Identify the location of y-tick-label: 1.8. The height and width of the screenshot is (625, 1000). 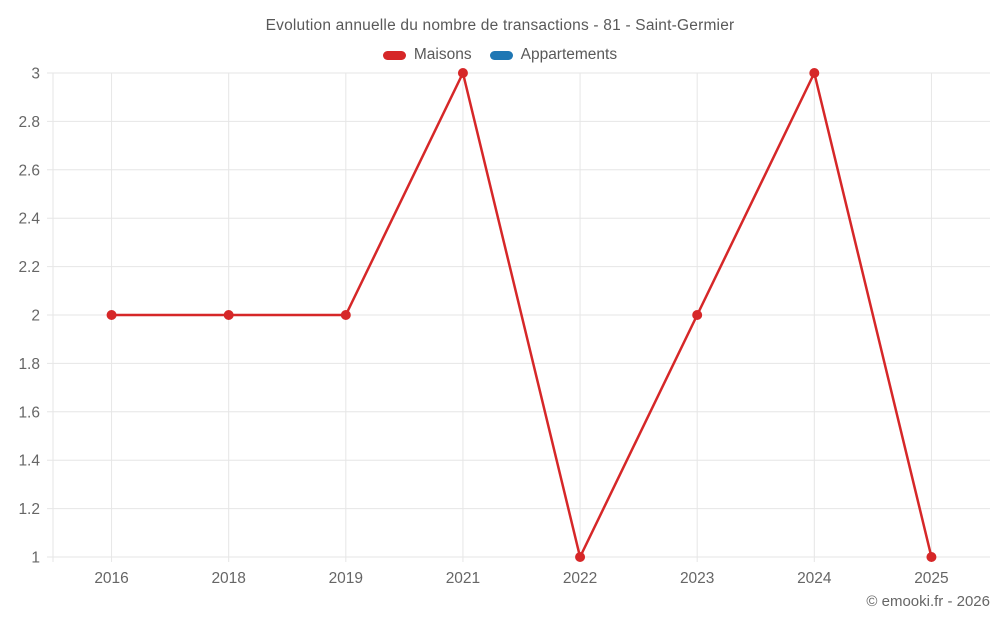
(29, 364).